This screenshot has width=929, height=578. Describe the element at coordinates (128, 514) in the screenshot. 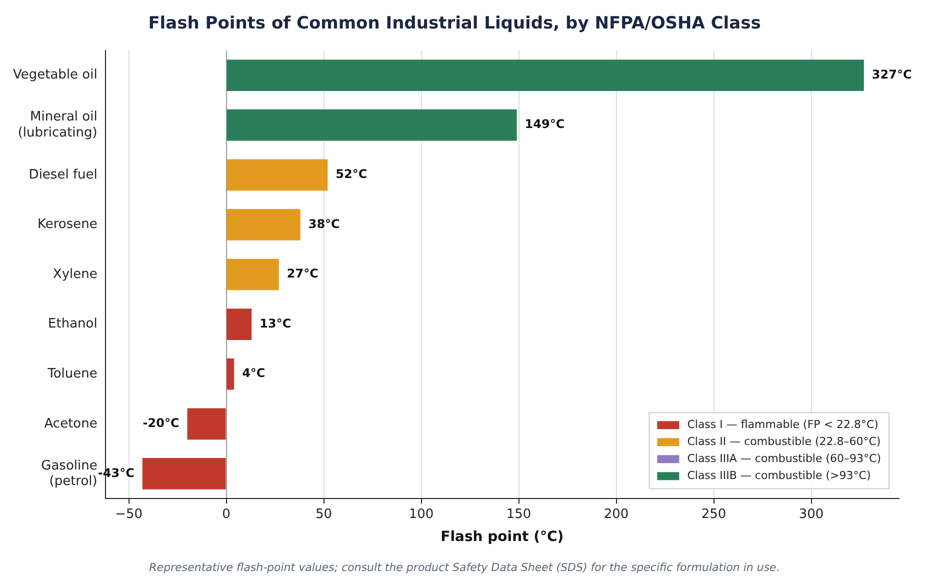

I see `x-tick-label: −50` at that location.